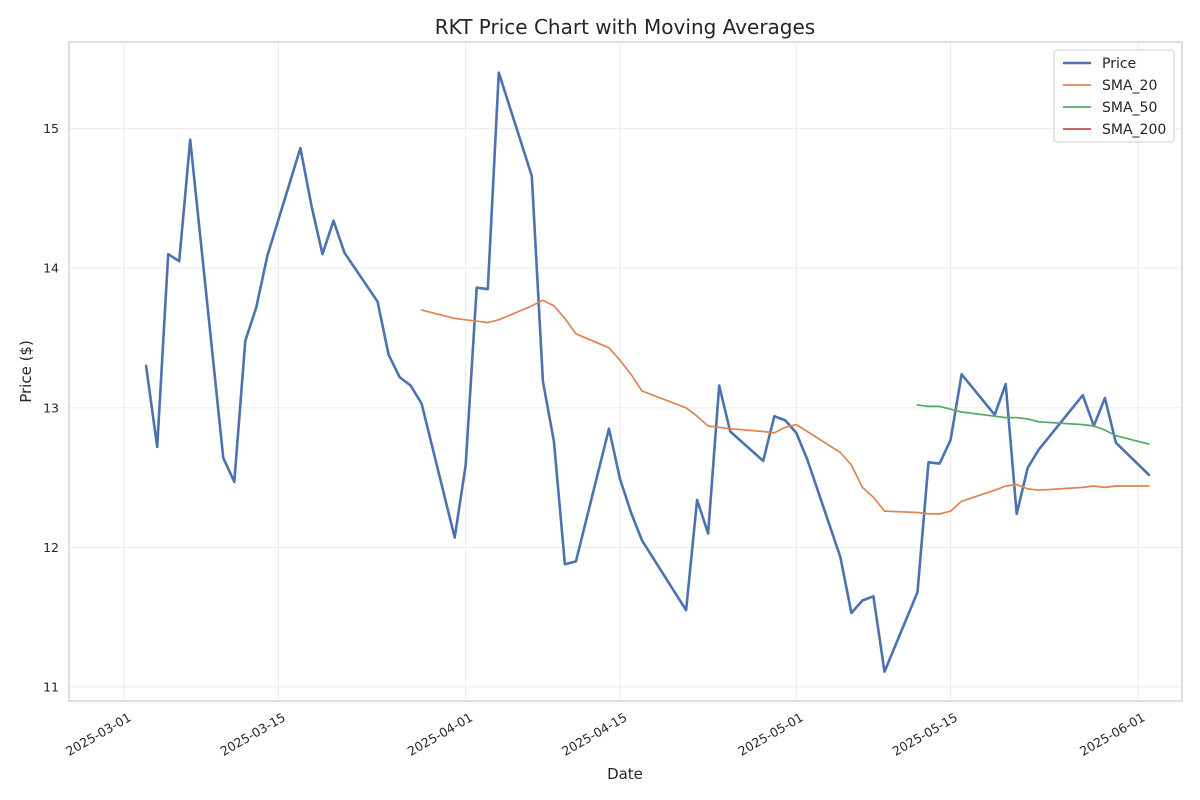 The image size is (1200, 800). I want to click on legend: Price SMA_20 SMA_50 SMA_200, so click(1114, 96).